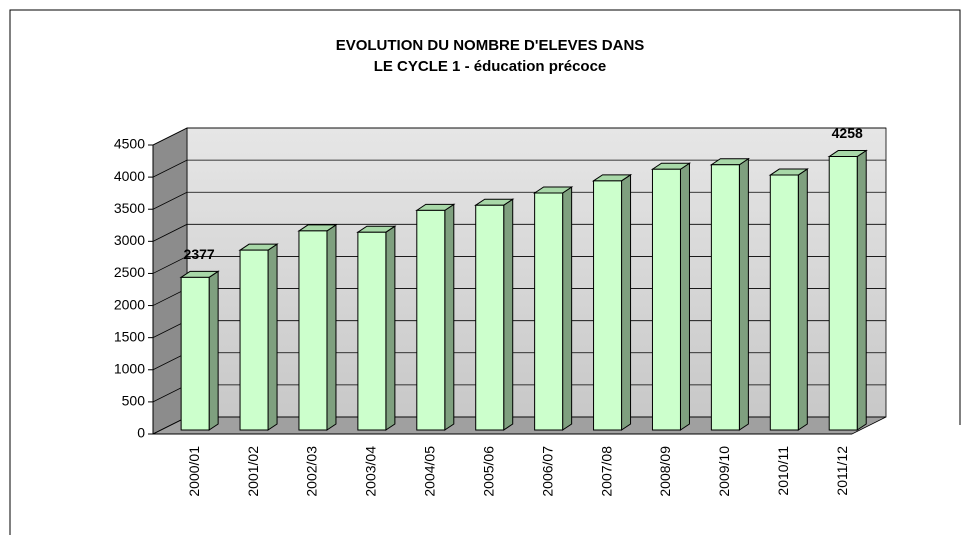 The image size is (971, 535). What do you see at coordinates (129, 240) in the screenshot?
I see `y-tick-label: 3000` at bounding box center [129, 240].